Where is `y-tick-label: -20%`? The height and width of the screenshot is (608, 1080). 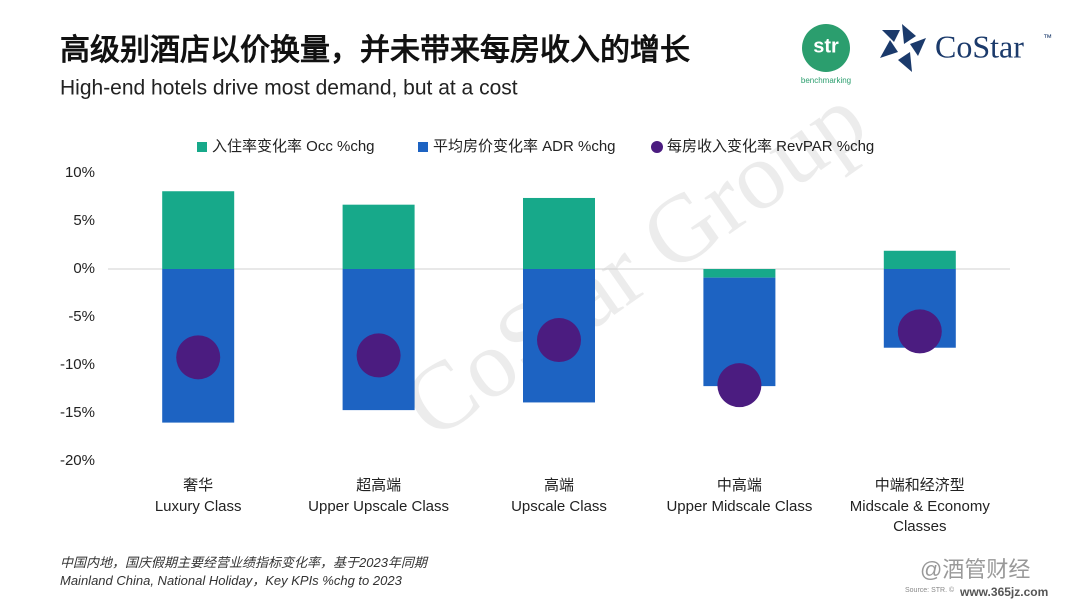
y-tick-label: -20% is located at coordinates (77, 460).